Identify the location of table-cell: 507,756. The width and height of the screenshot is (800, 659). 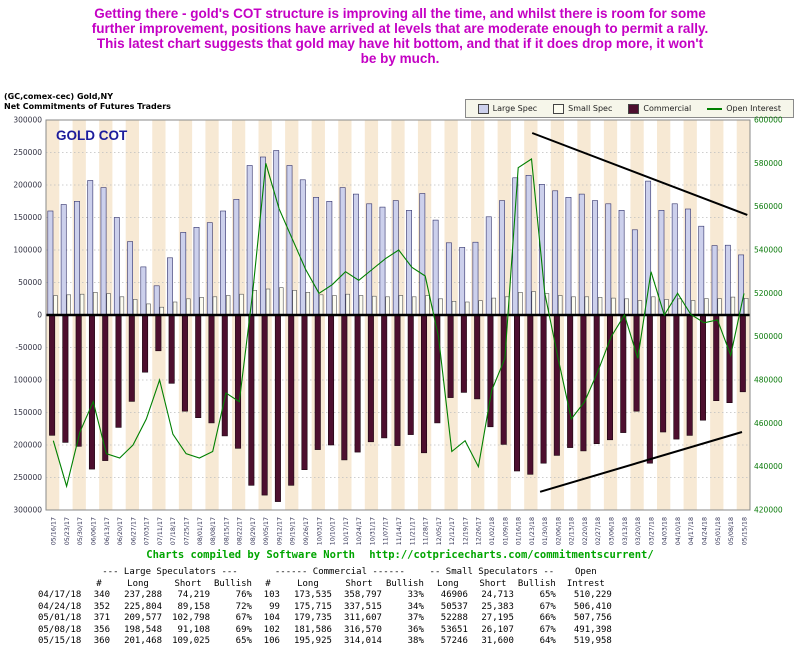
(592, 618).